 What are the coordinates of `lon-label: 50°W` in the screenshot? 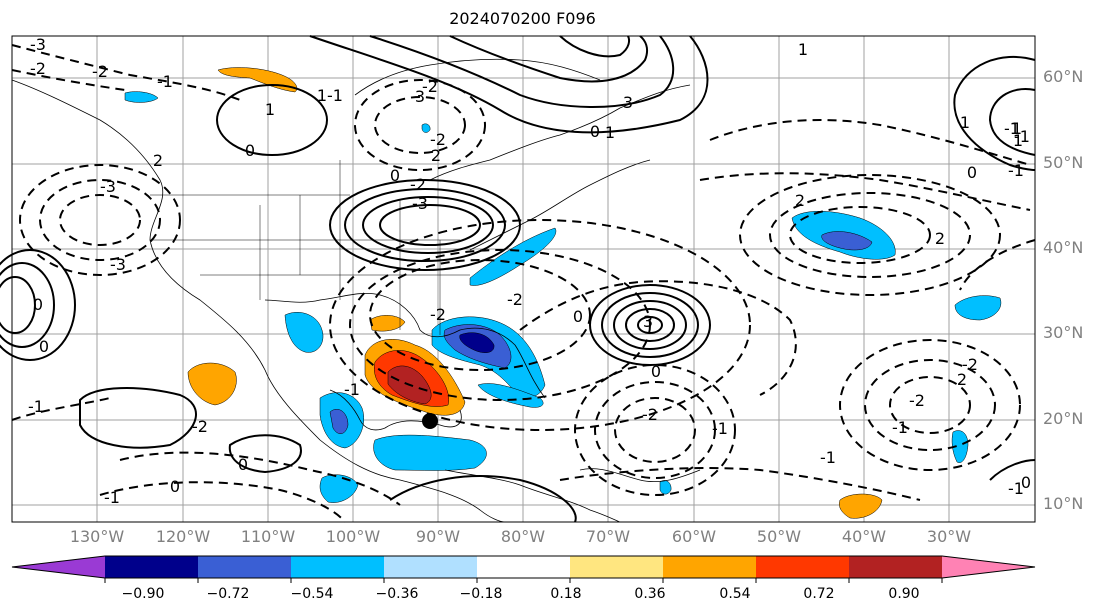 It's located at (779, 536).